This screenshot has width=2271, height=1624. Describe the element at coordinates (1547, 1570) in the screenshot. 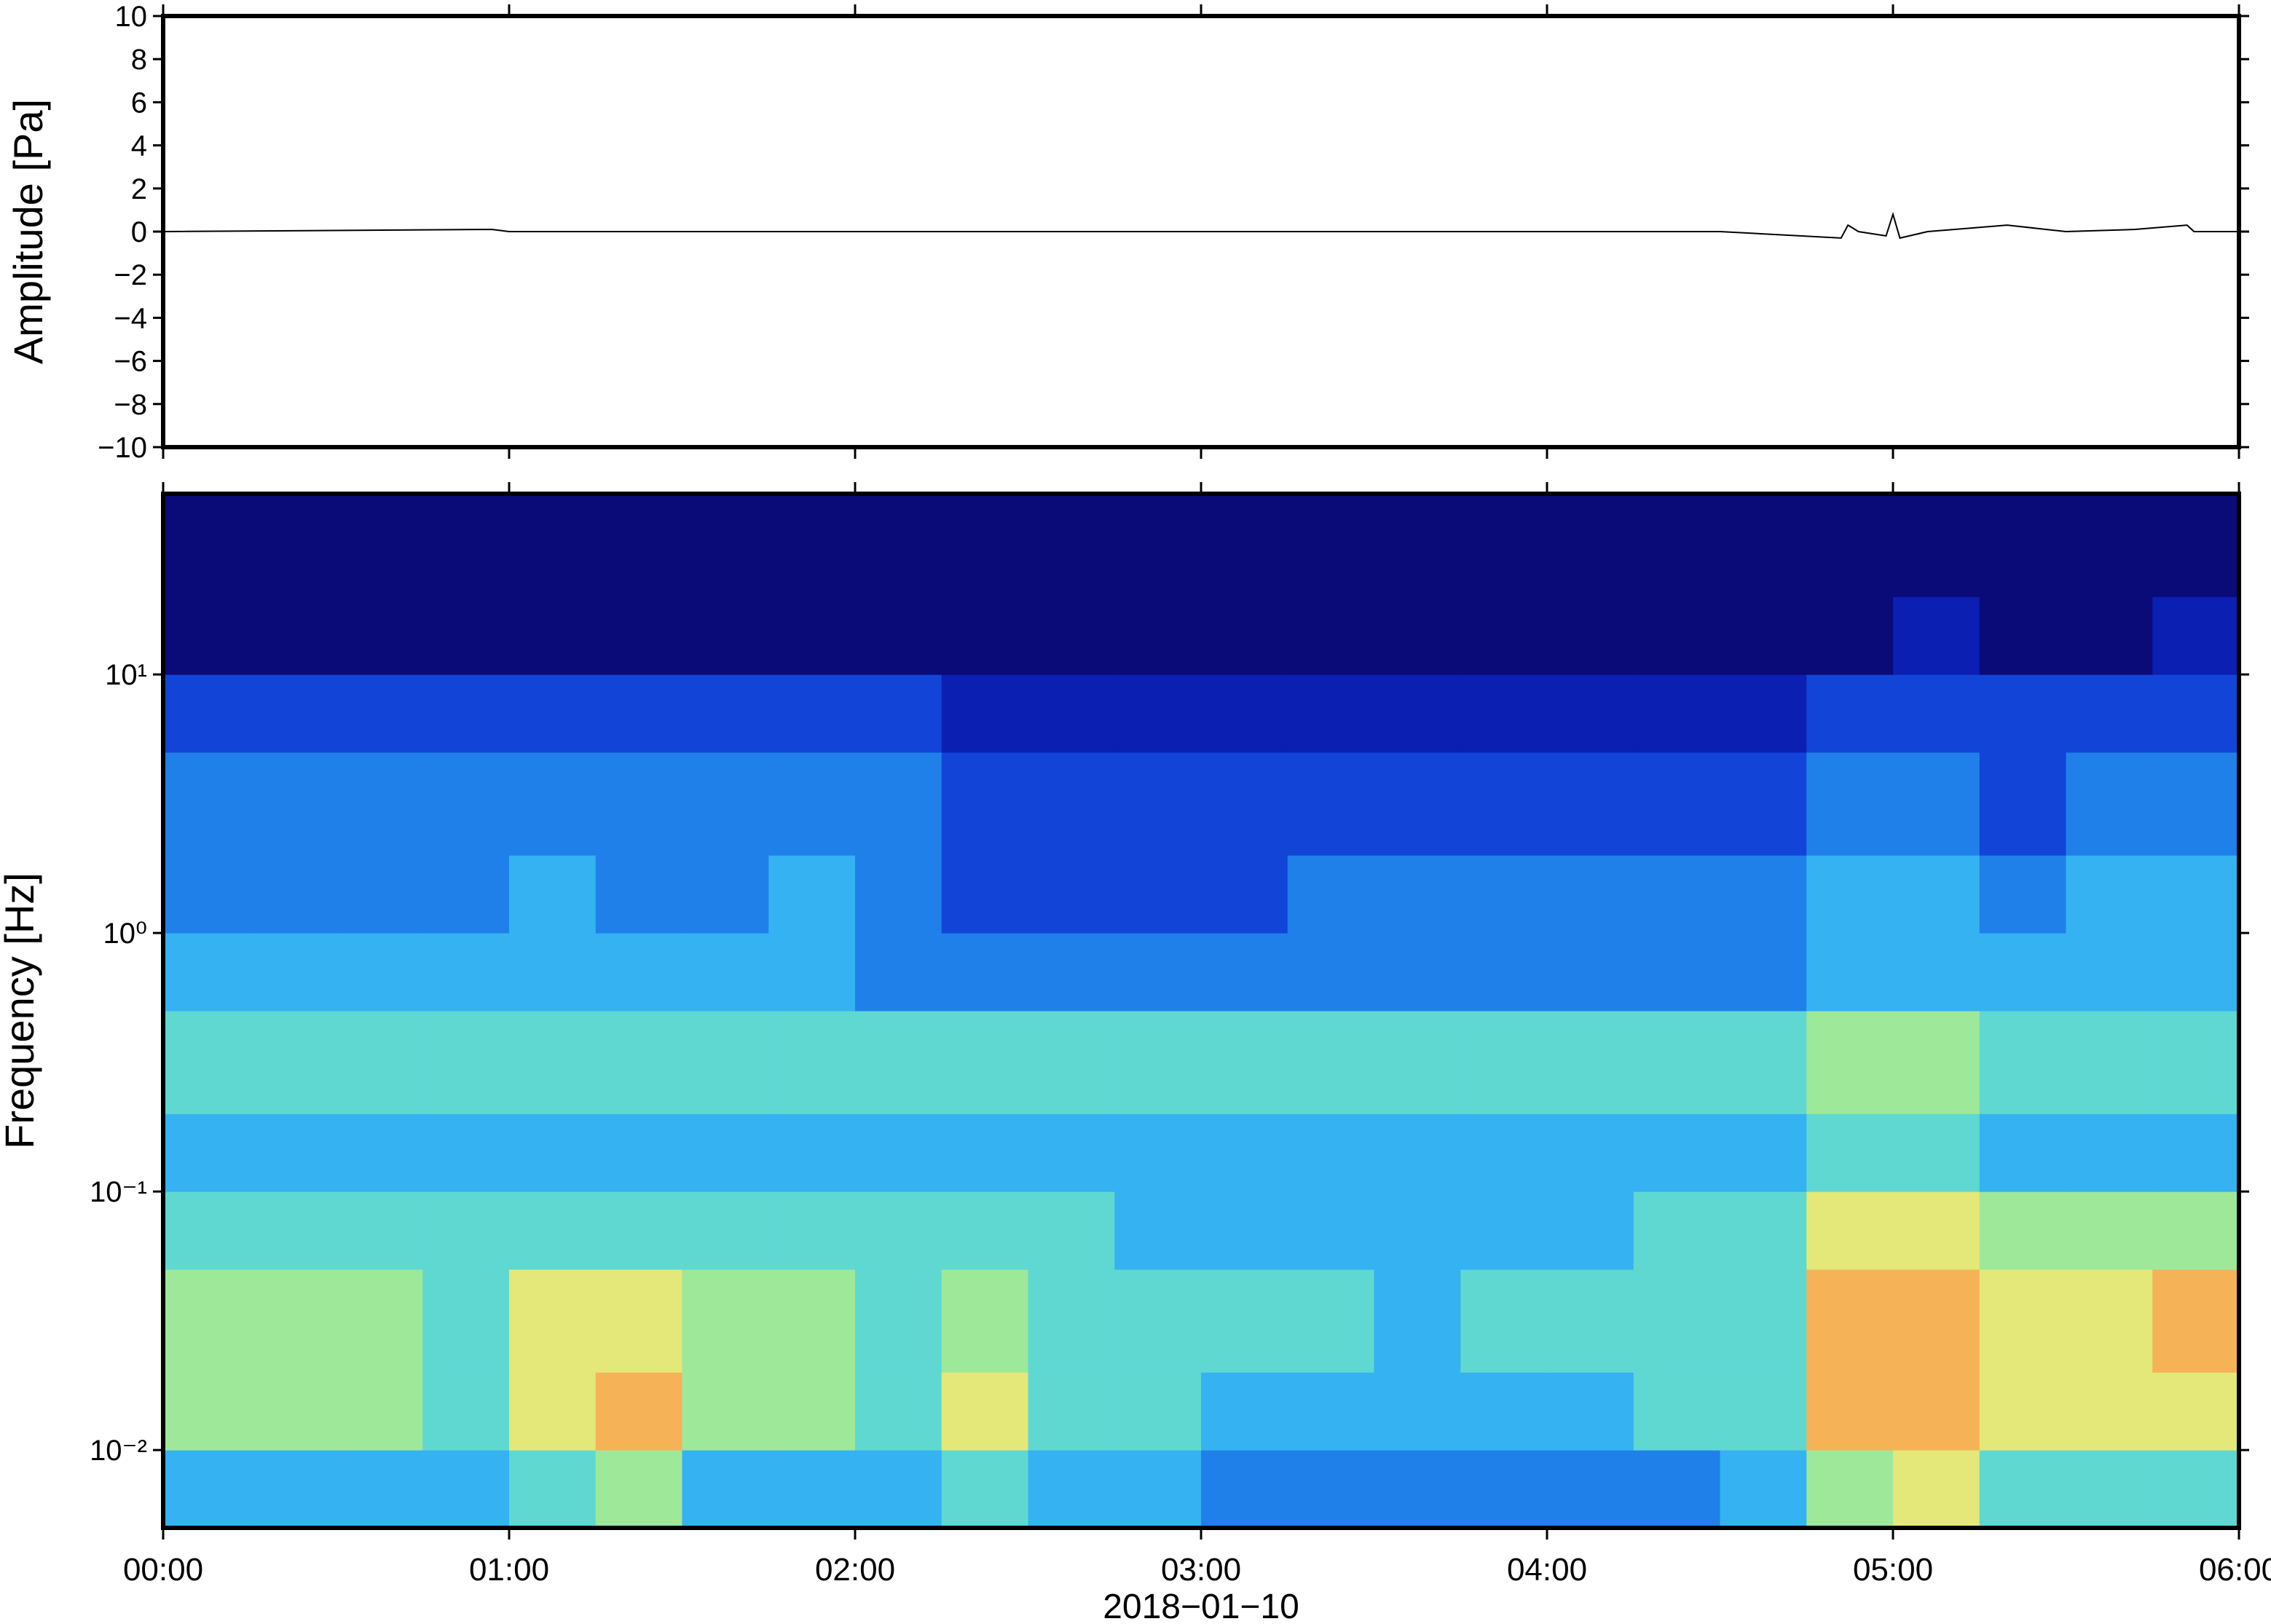

I see `x-tick-label: 04:00` at that location.